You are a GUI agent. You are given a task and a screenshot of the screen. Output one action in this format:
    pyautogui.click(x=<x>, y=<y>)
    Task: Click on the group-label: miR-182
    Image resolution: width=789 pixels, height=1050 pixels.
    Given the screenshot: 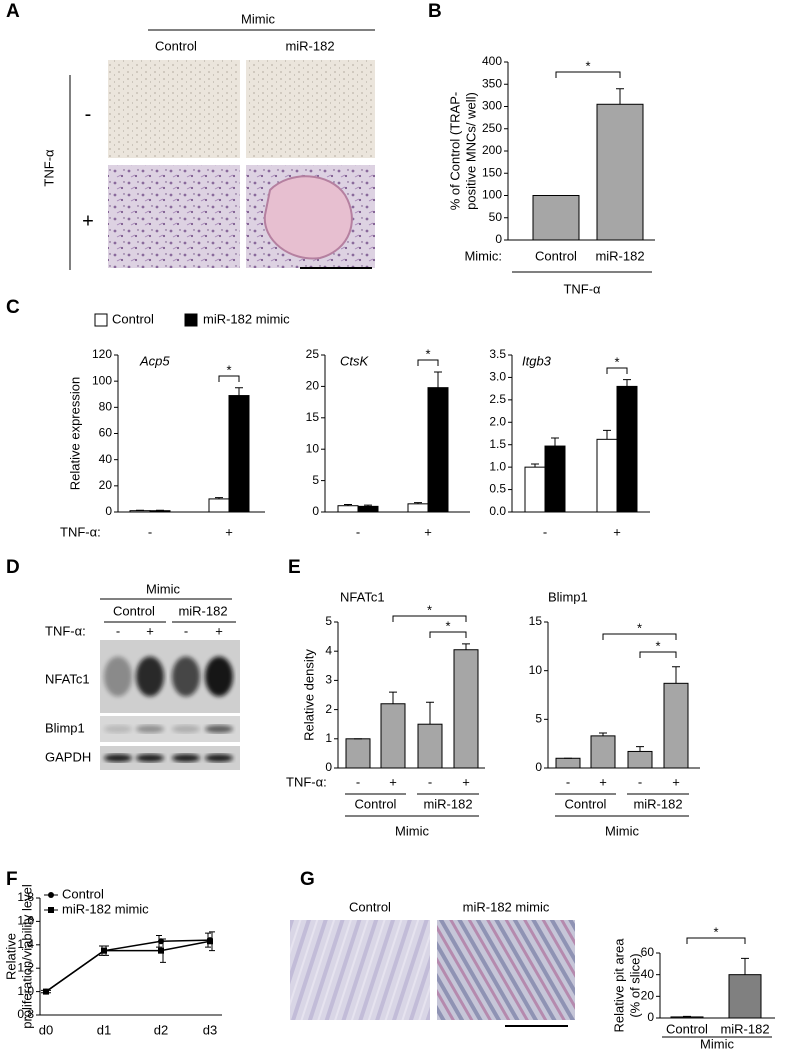 What is the action you would take?
    pyautogui.click(x=657, y=803)
    